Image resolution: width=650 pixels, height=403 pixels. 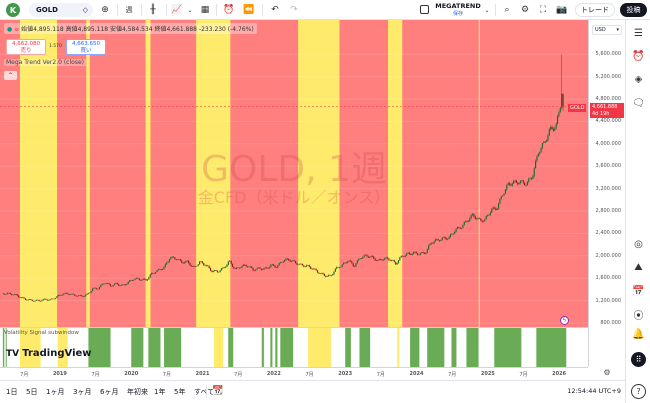 I want to click on mountains-icon: ⛰, so click(x=638, y=267).